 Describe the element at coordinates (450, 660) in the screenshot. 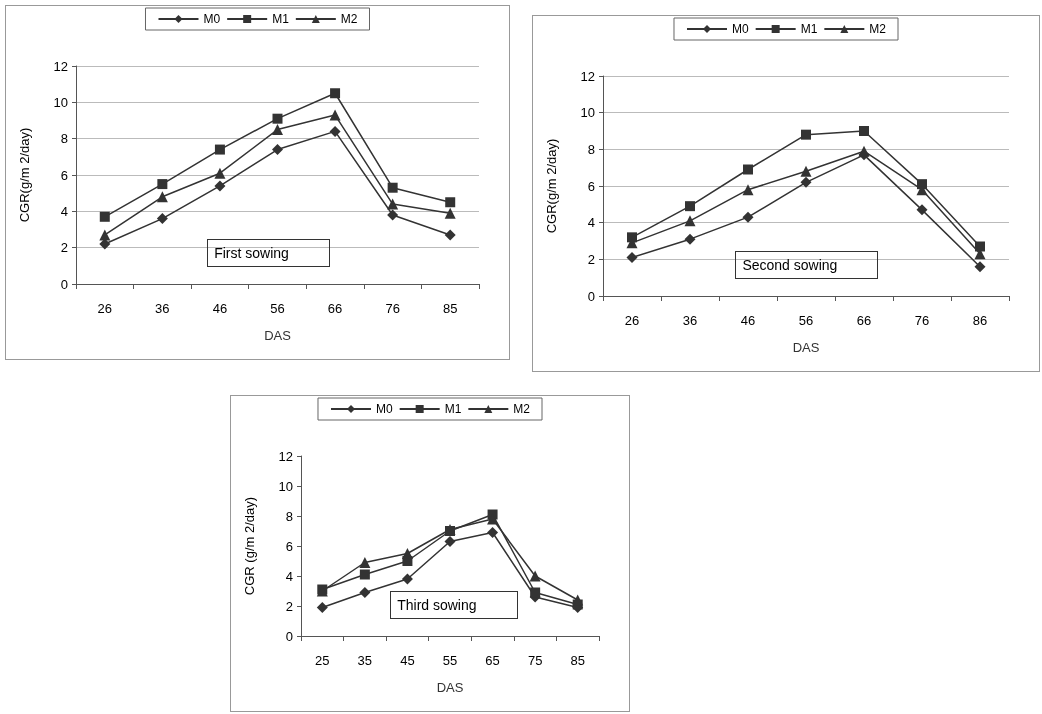

I see `x-tick-label: 55` at that location.